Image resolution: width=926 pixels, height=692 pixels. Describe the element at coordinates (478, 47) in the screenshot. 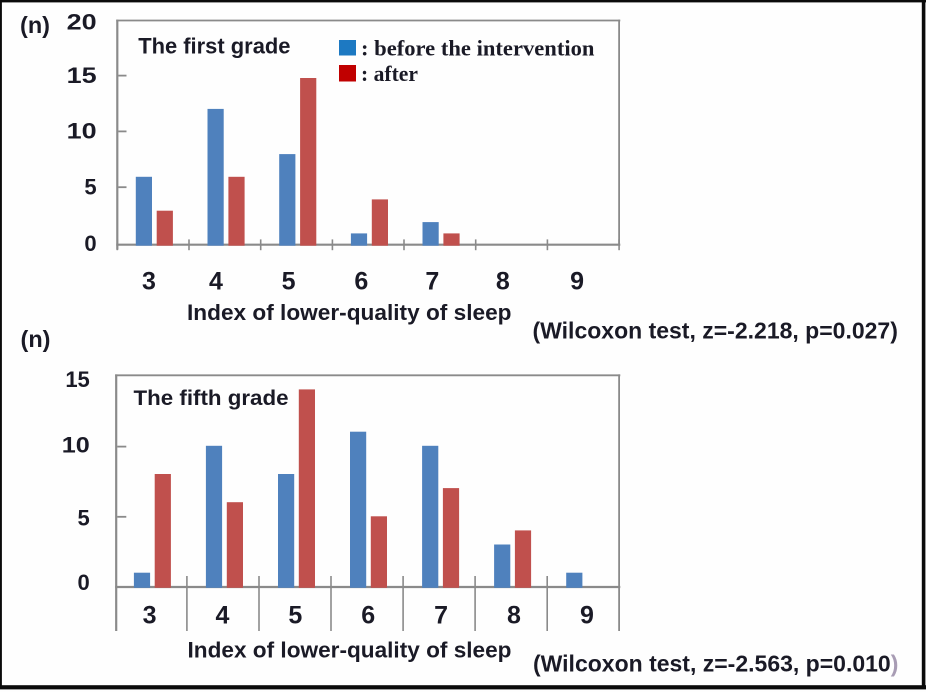

I see `svg-text:: before the intervention: : before the intervention` at that location.